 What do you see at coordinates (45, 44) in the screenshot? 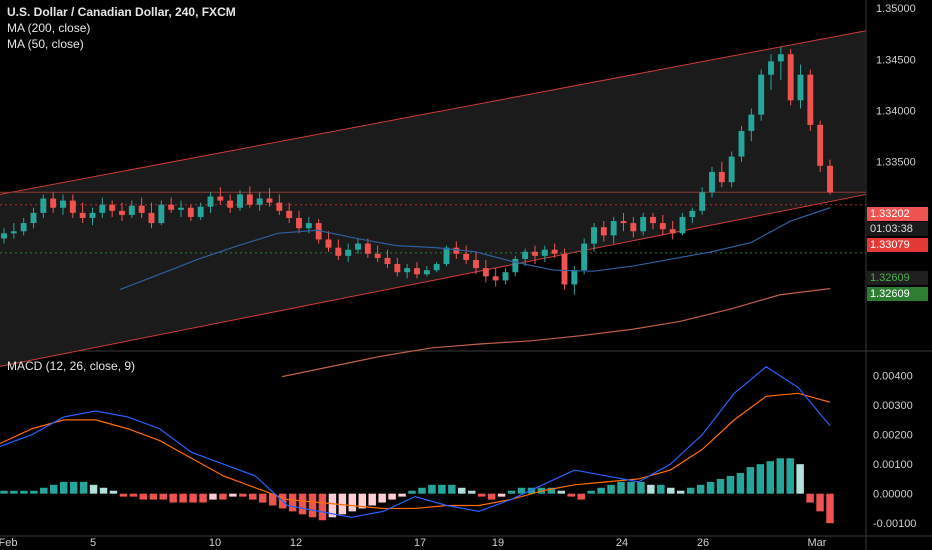
I see `ma50-legend: MA (50, close)` at bounding box center [45, 44].